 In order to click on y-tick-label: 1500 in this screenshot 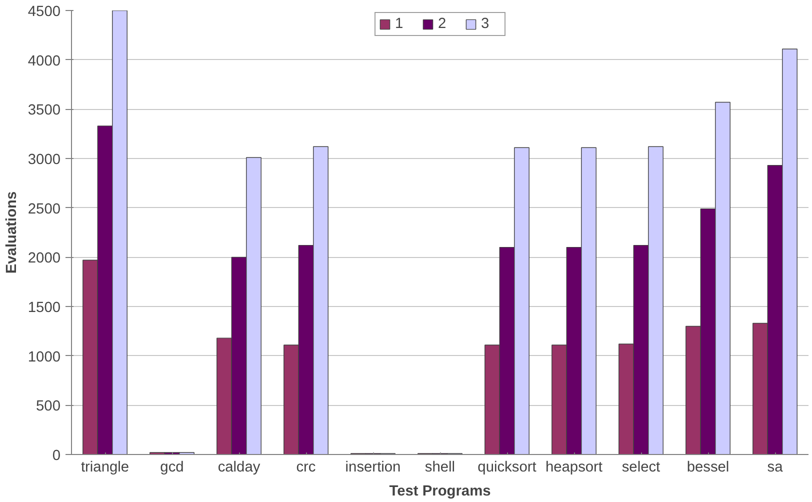, I will do `click(44, 308)`.